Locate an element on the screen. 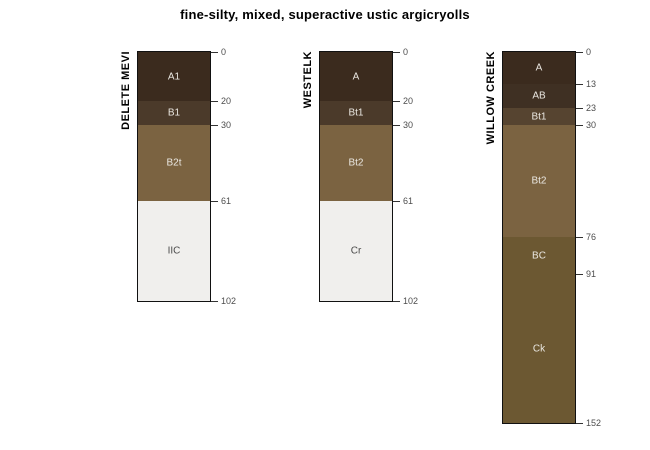  profile-name-label: WILLOW CREEK is located at coordinates (491, 98).